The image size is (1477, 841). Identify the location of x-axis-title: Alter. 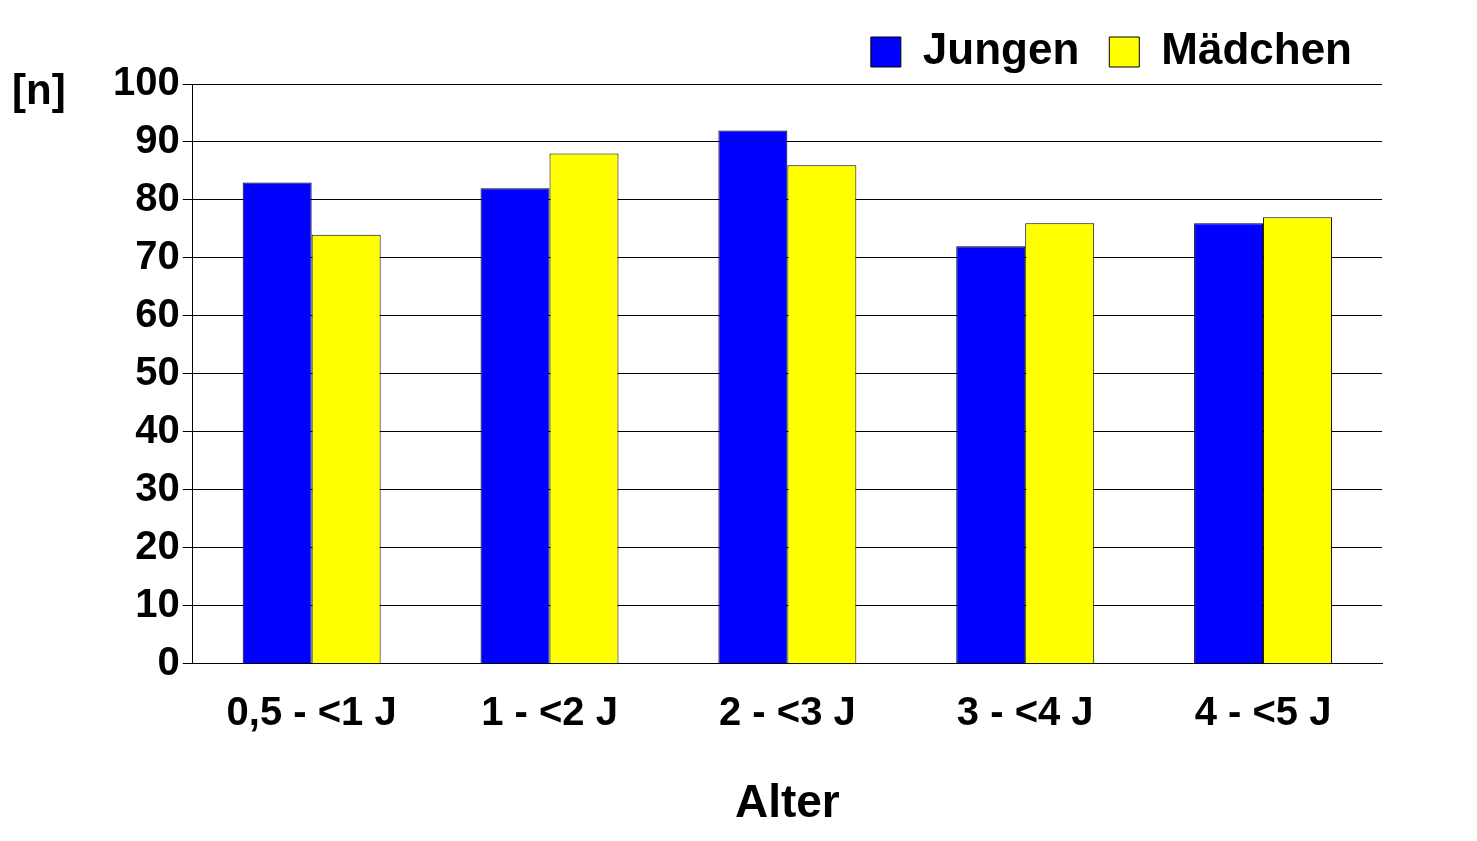
(787, 801).